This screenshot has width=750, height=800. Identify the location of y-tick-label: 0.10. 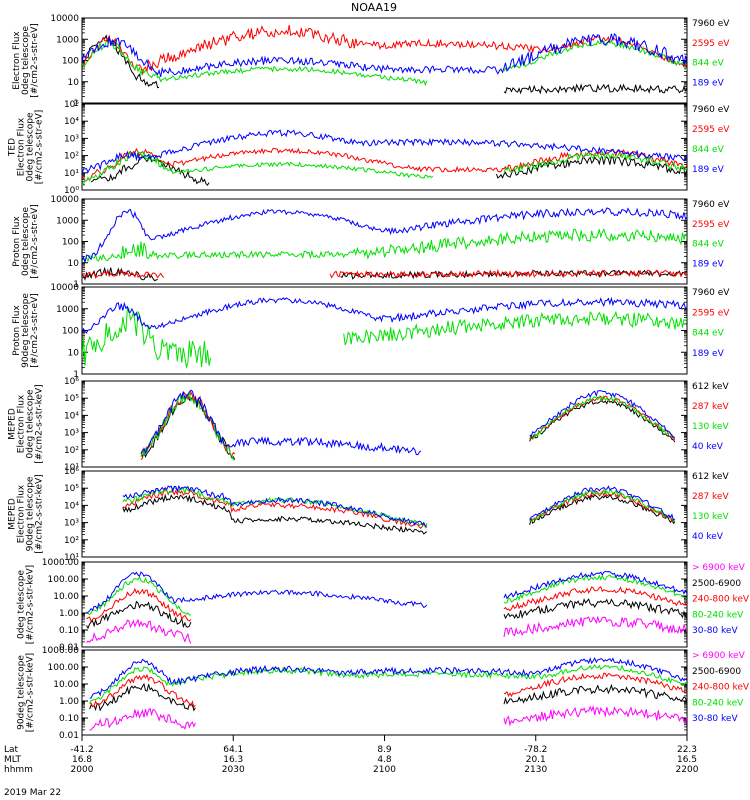
(69, 719).